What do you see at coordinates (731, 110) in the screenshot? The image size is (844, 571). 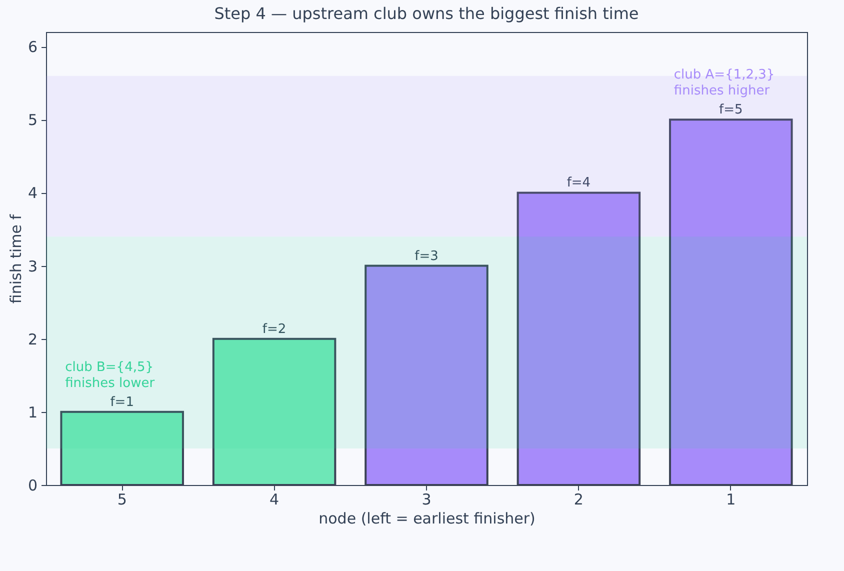 I see `data-label: f=5` at bounding box center [731, 110].